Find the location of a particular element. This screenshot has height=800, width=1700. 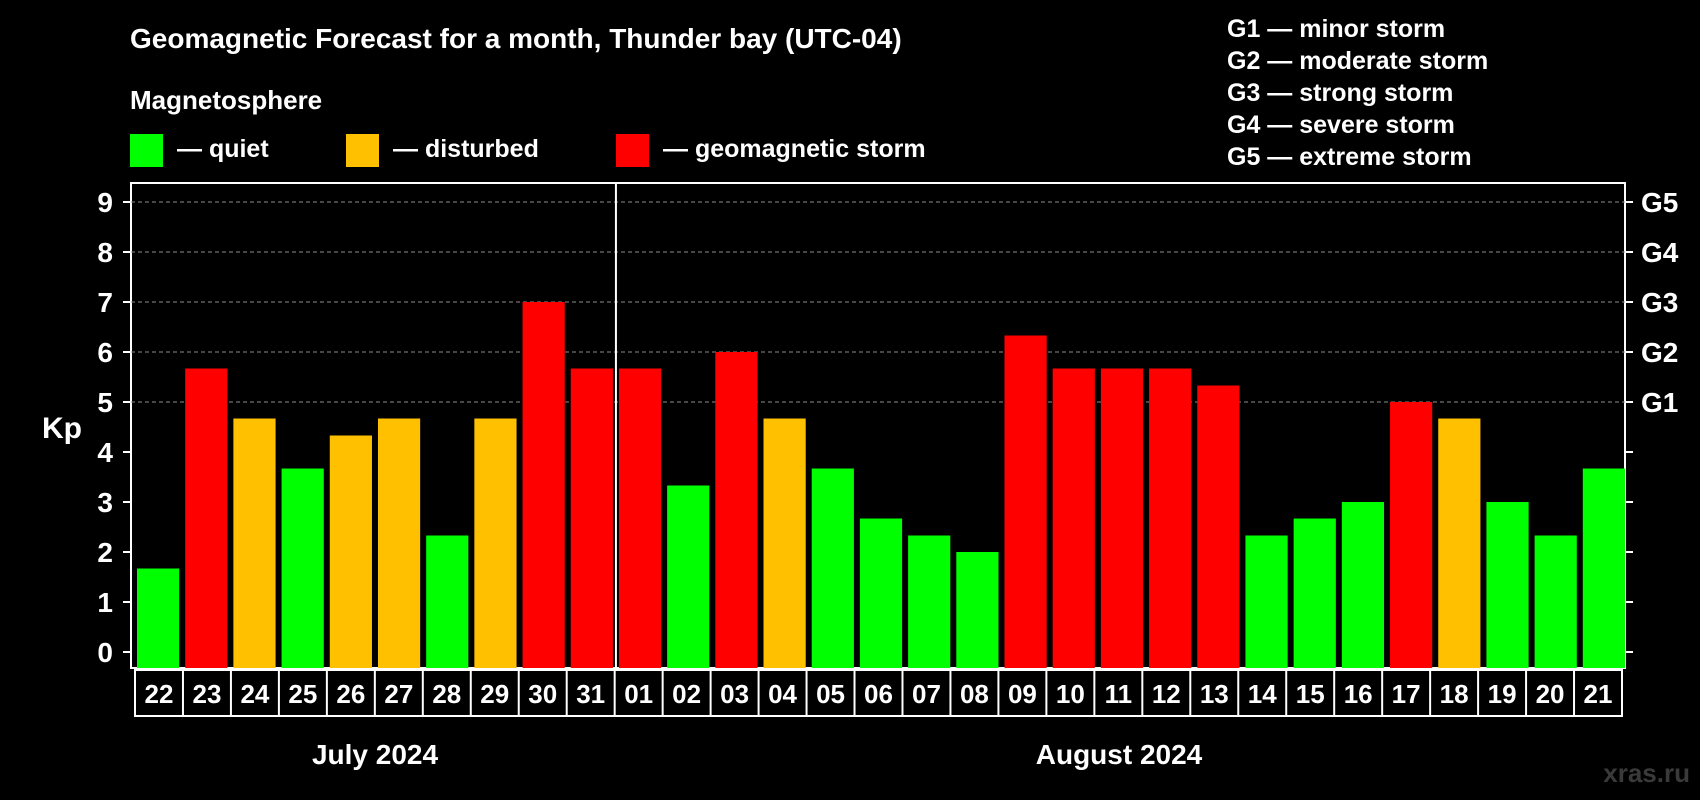

day-label: 18 is located at coordinates (1454, 694).